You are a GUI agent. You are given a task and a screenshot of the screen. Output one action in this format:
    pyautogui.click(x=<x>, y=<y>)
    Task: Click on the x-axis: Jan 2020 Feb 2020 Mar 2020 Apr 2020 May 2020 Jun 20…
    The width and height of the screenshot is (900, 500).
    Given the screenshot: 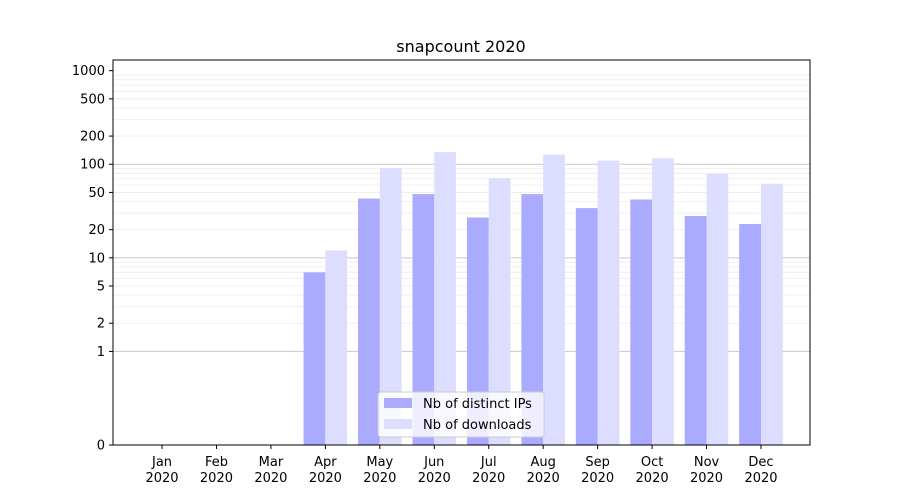 What is the action you would take?
    pyautogui.click(x=461, y=465)
    